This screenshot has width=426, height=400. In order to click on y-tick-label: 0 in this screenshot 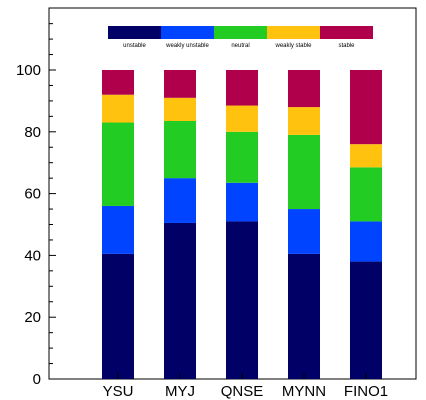, I will do `click(37, 379)`.